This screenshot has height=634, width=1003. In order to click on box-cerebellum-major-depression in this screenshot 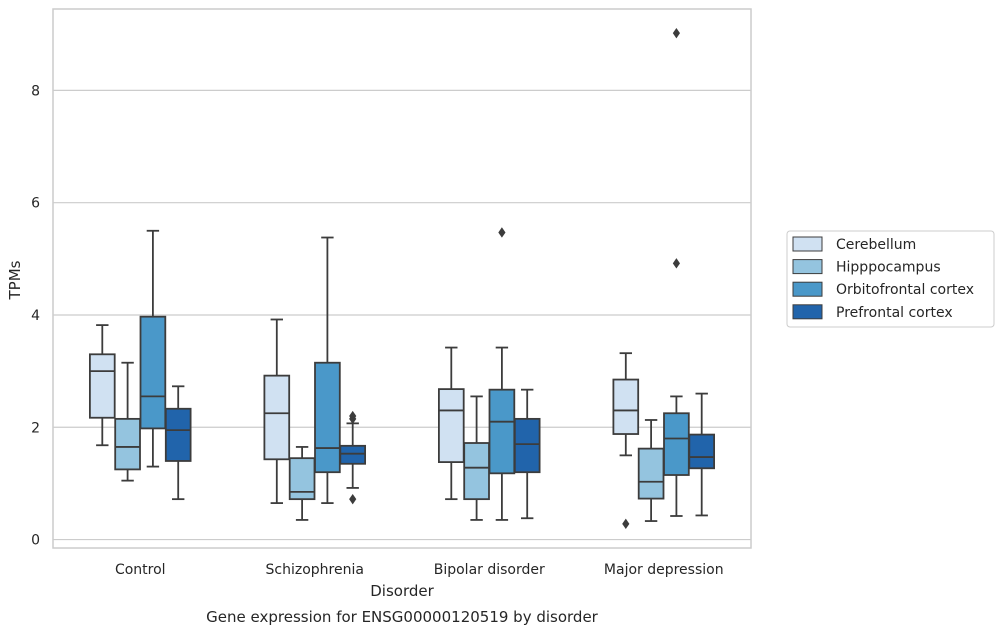, I will do `click(626, 441)`.